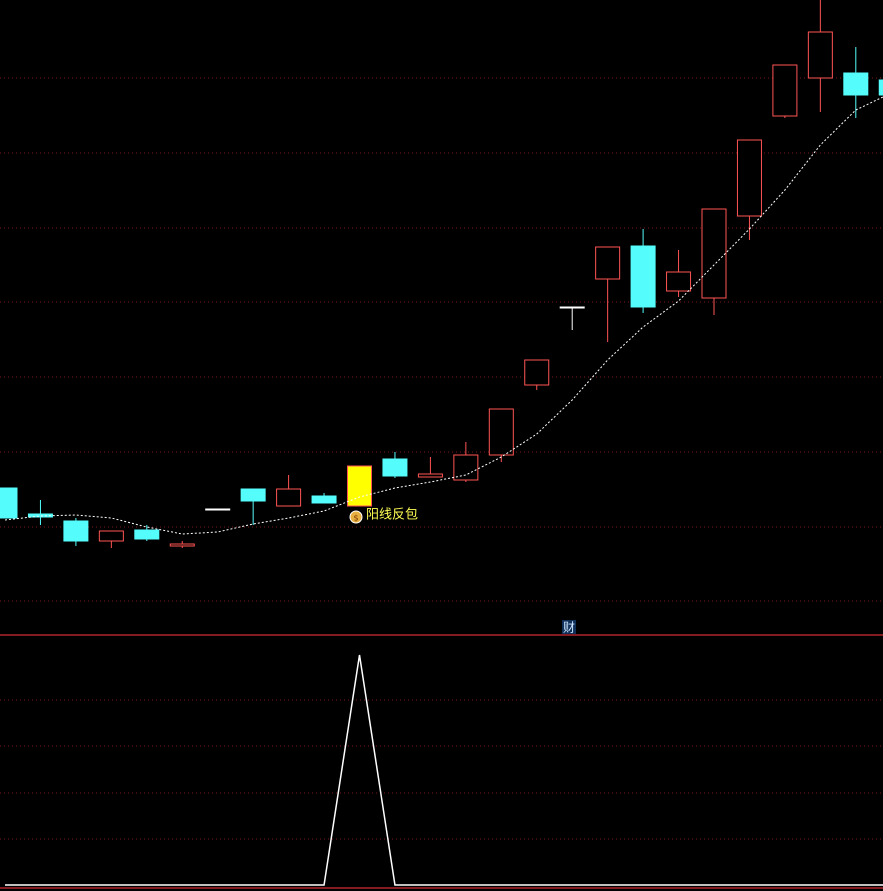  I want to click on money-bag-icon: $, so click(356, 517).